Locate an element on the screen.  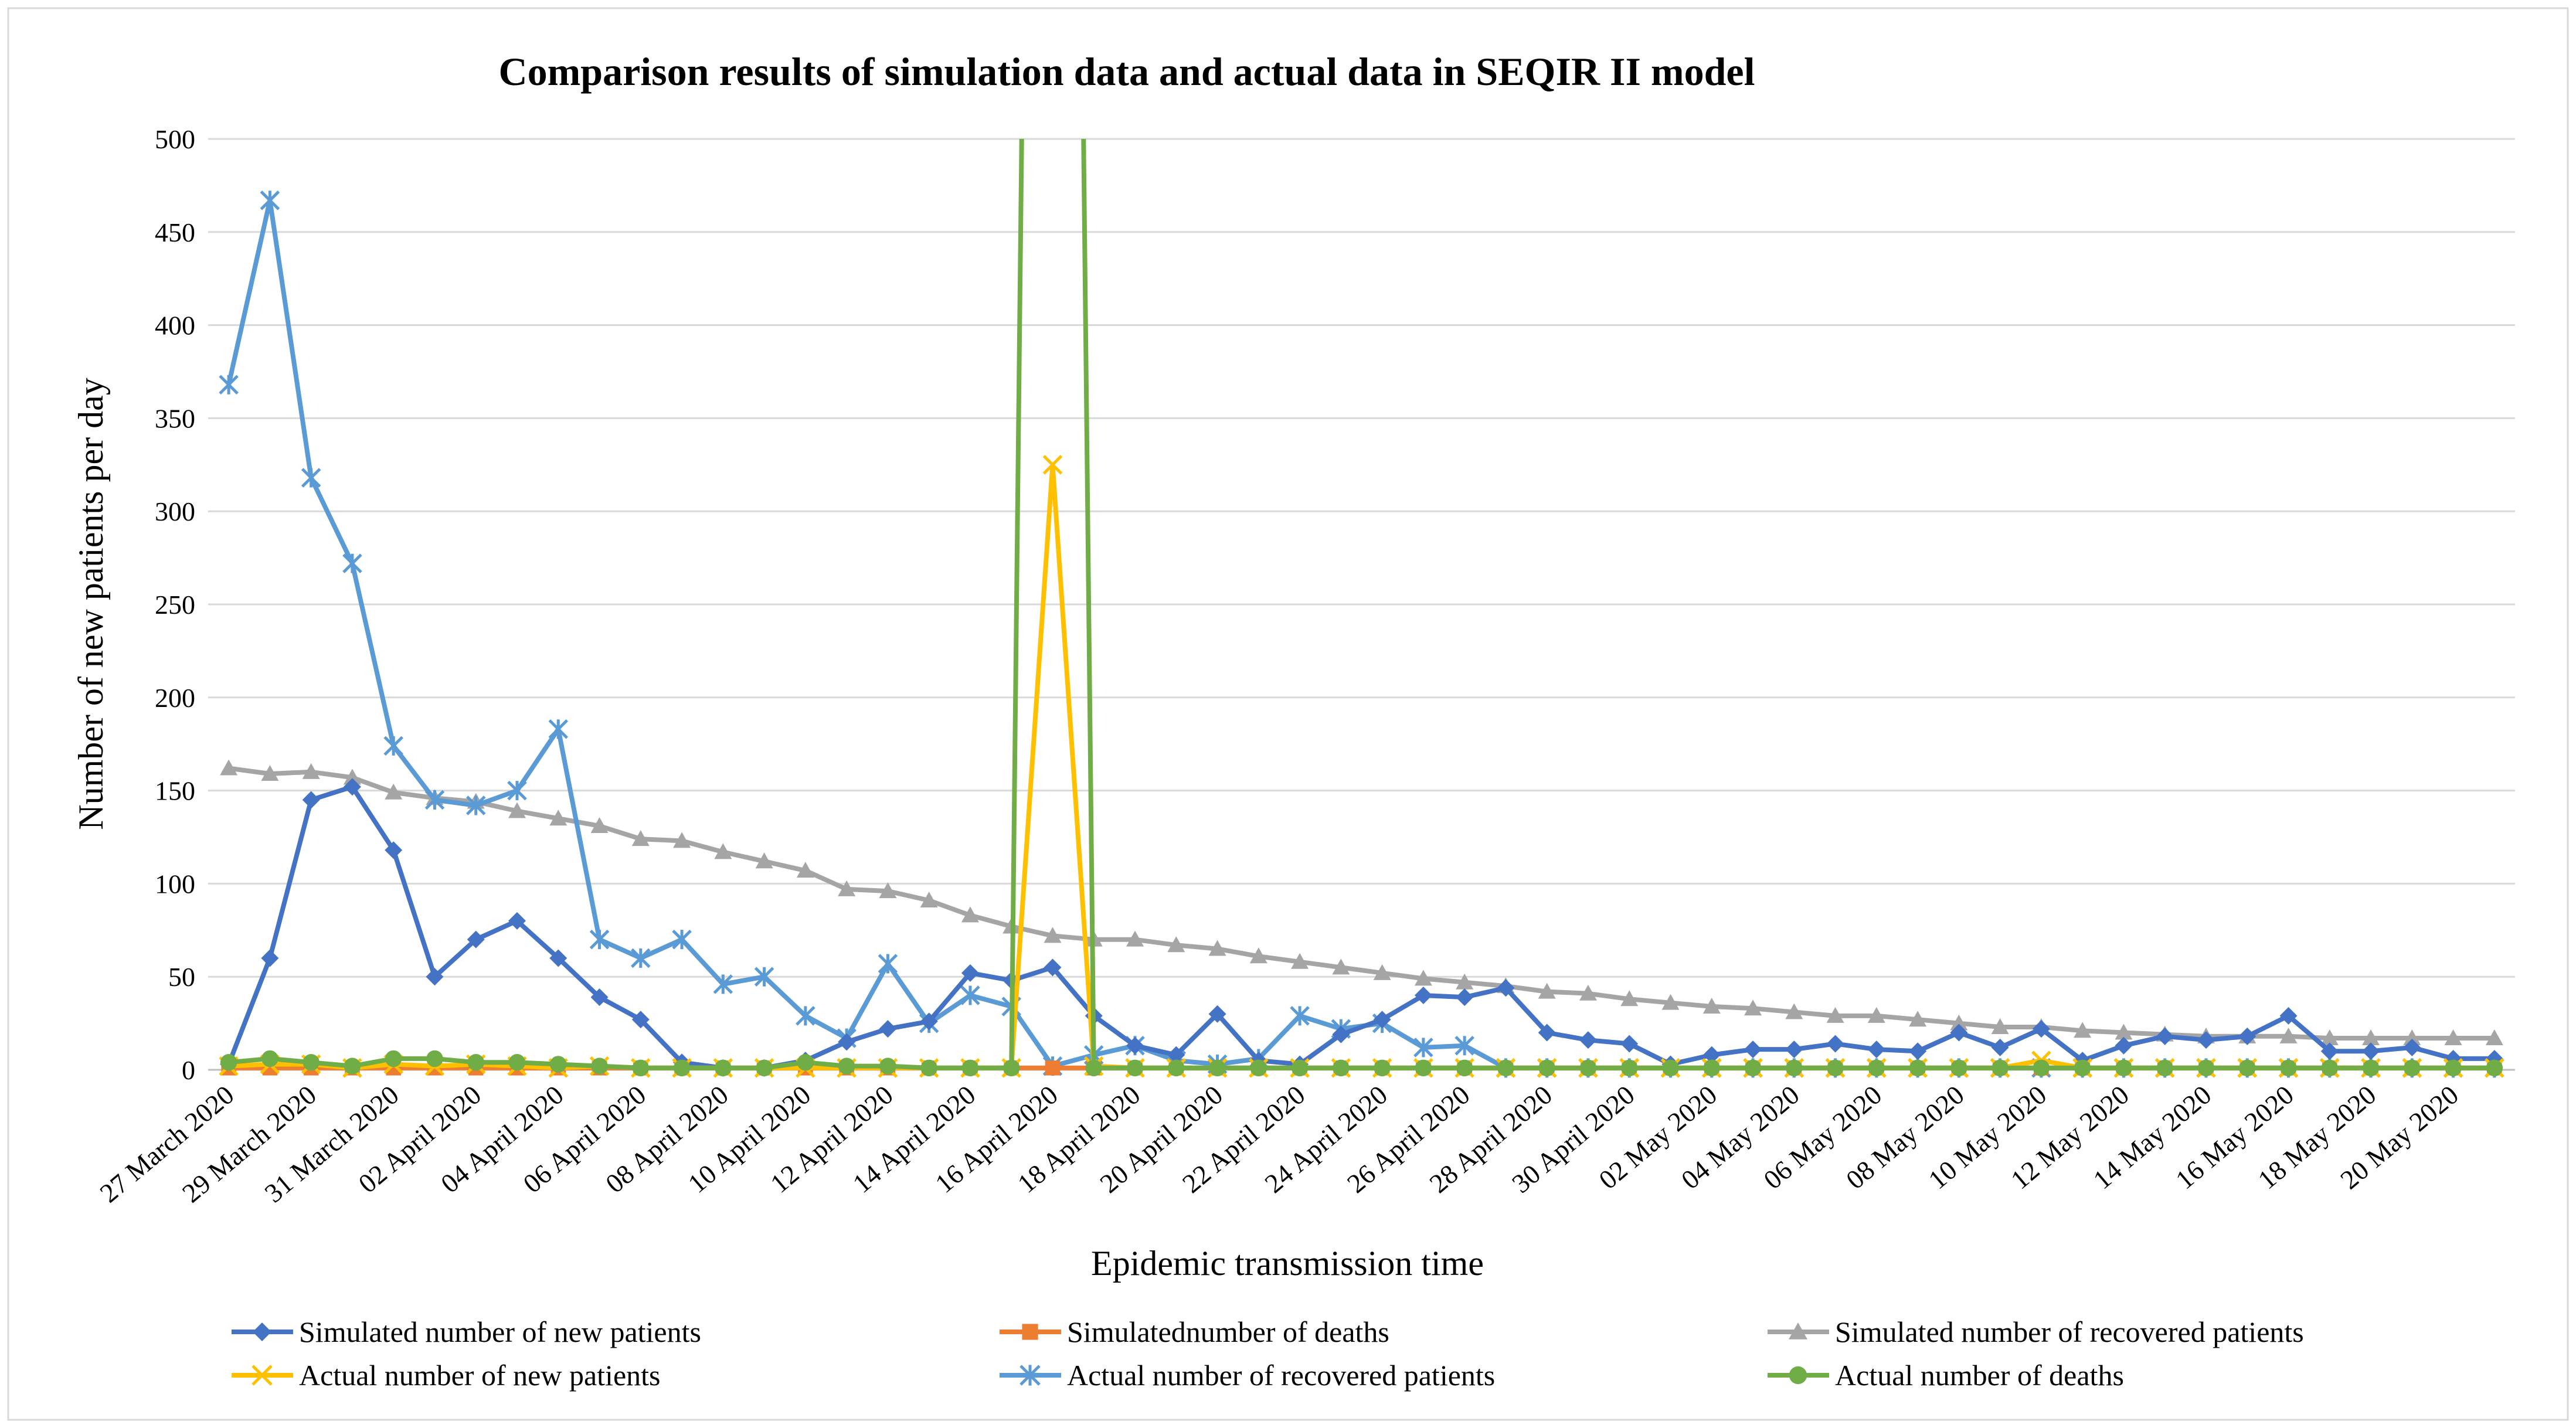
legend-item: Simulated number of recovered patients is located at coordinates (2036, 1331).